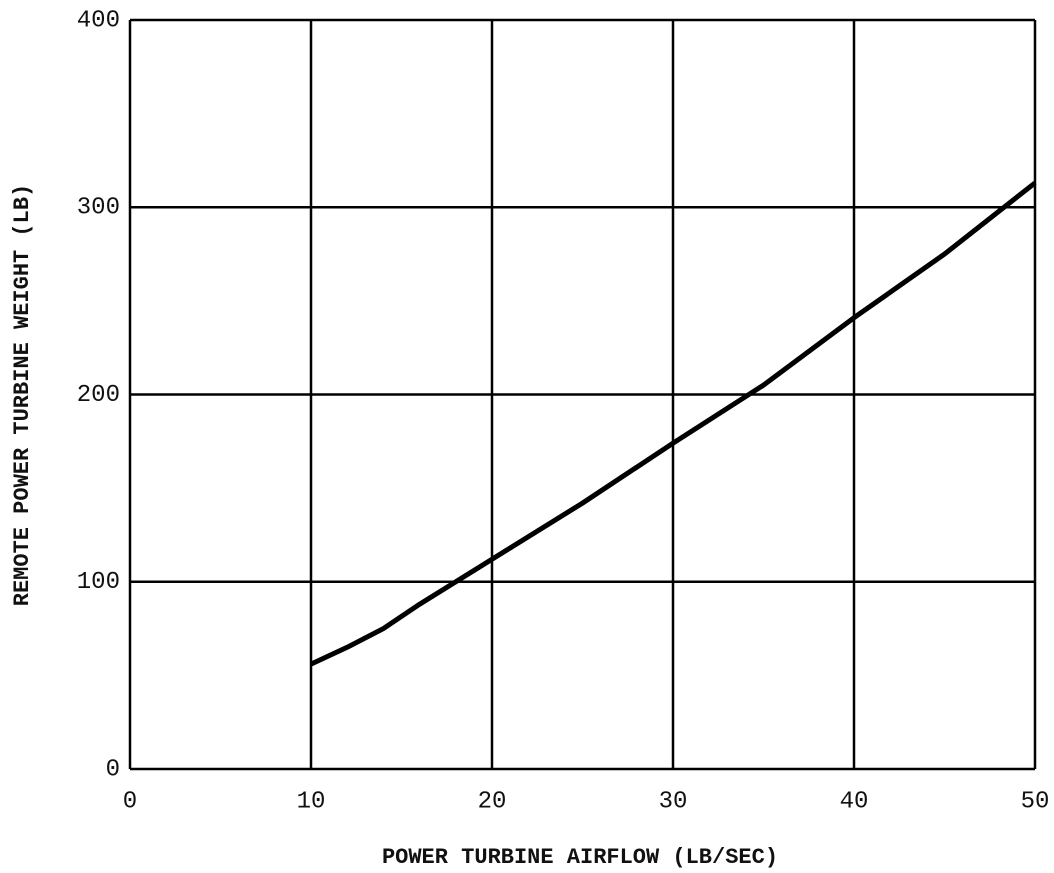 Image resolution: width=1054 pixels, height=873 pixels. What do you see at coordinates (98, 208) in the screenshot?
I see `y-tick-label: 300` at bounding box center [98, 208].